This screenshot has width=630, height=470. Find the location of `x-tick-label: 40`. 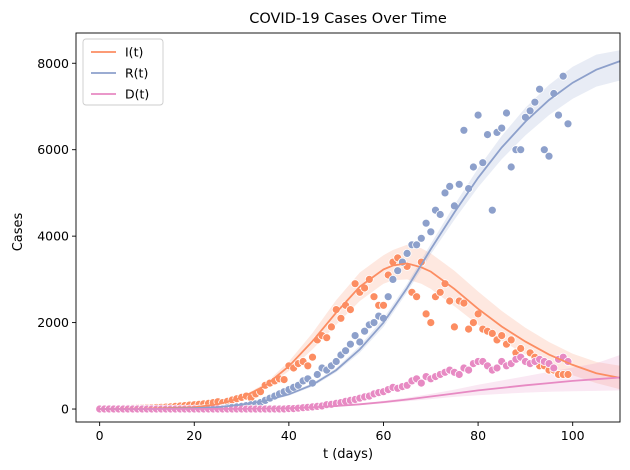

x-tick-label: 40 is located at coordinates (289, 435).